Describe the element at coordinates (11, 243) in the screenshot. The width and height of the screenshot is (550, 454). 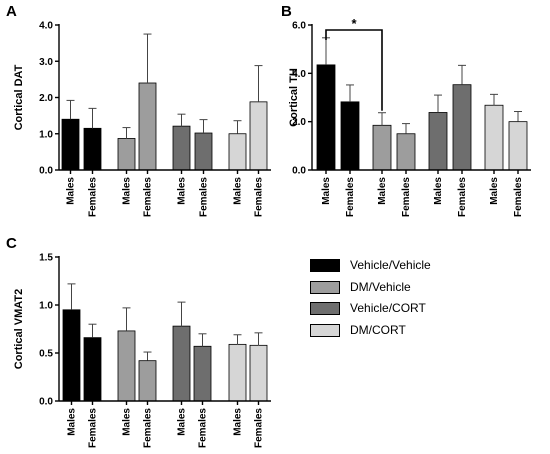
I see `panel-letter-c: C` at that location.